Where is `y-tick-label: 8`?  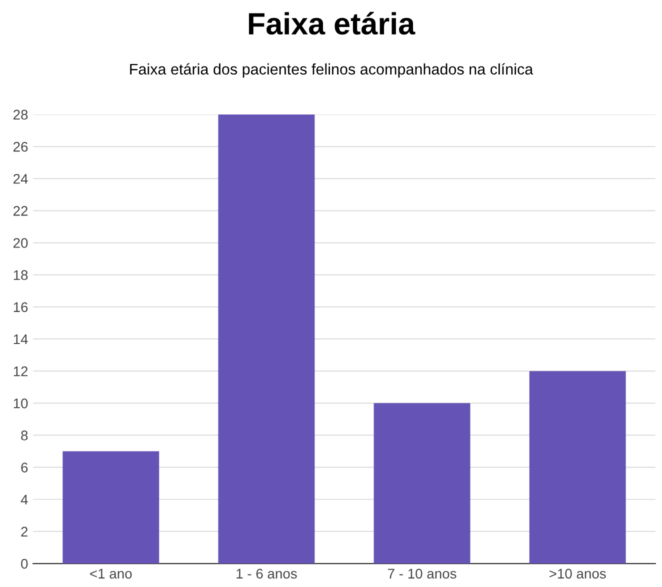 y-tick-label: 8 is located at coordinates (24, 435).